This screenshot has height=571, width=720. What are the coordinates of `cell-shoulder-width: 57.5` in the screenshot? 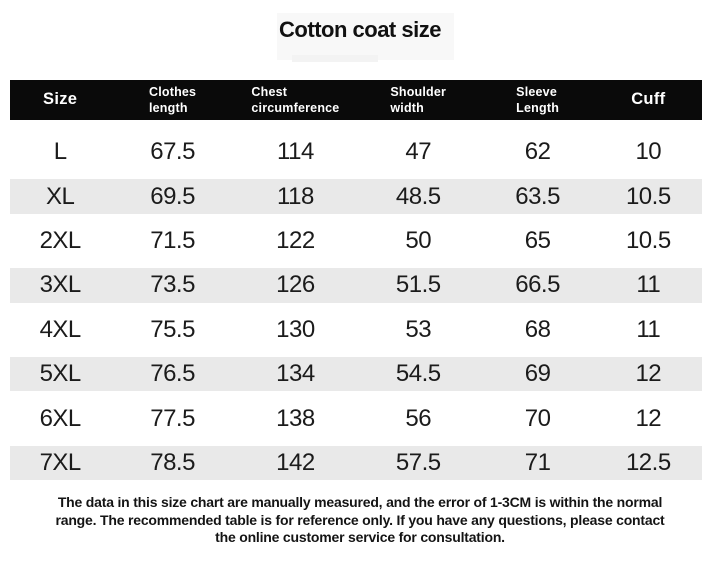 It's located at (418, 462).